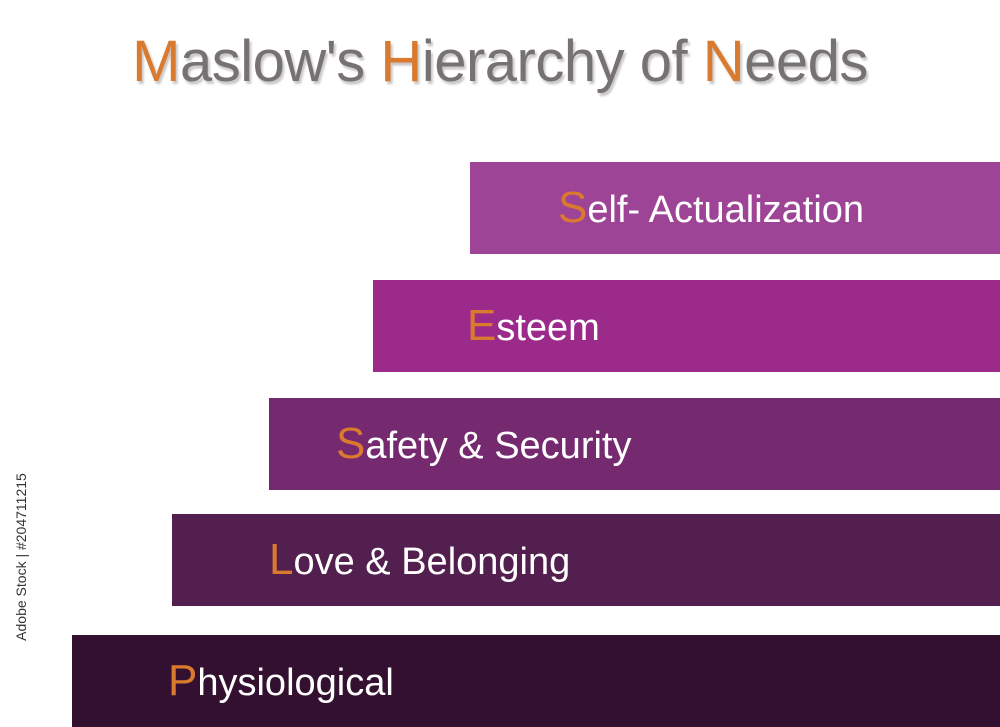 The height and width of the screenshot is (727, 1000). I want to click on title-letter: N, so click(723, 61).